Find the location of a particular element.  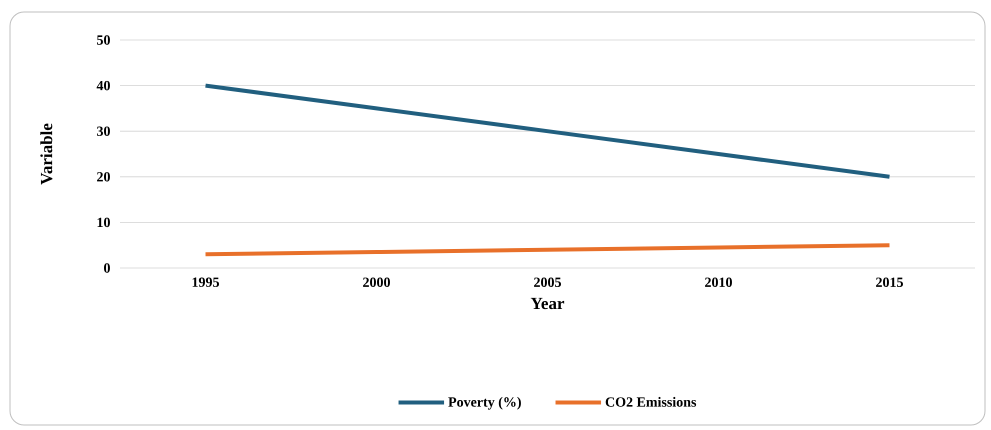

line-series is located at coordinates (548, 249).